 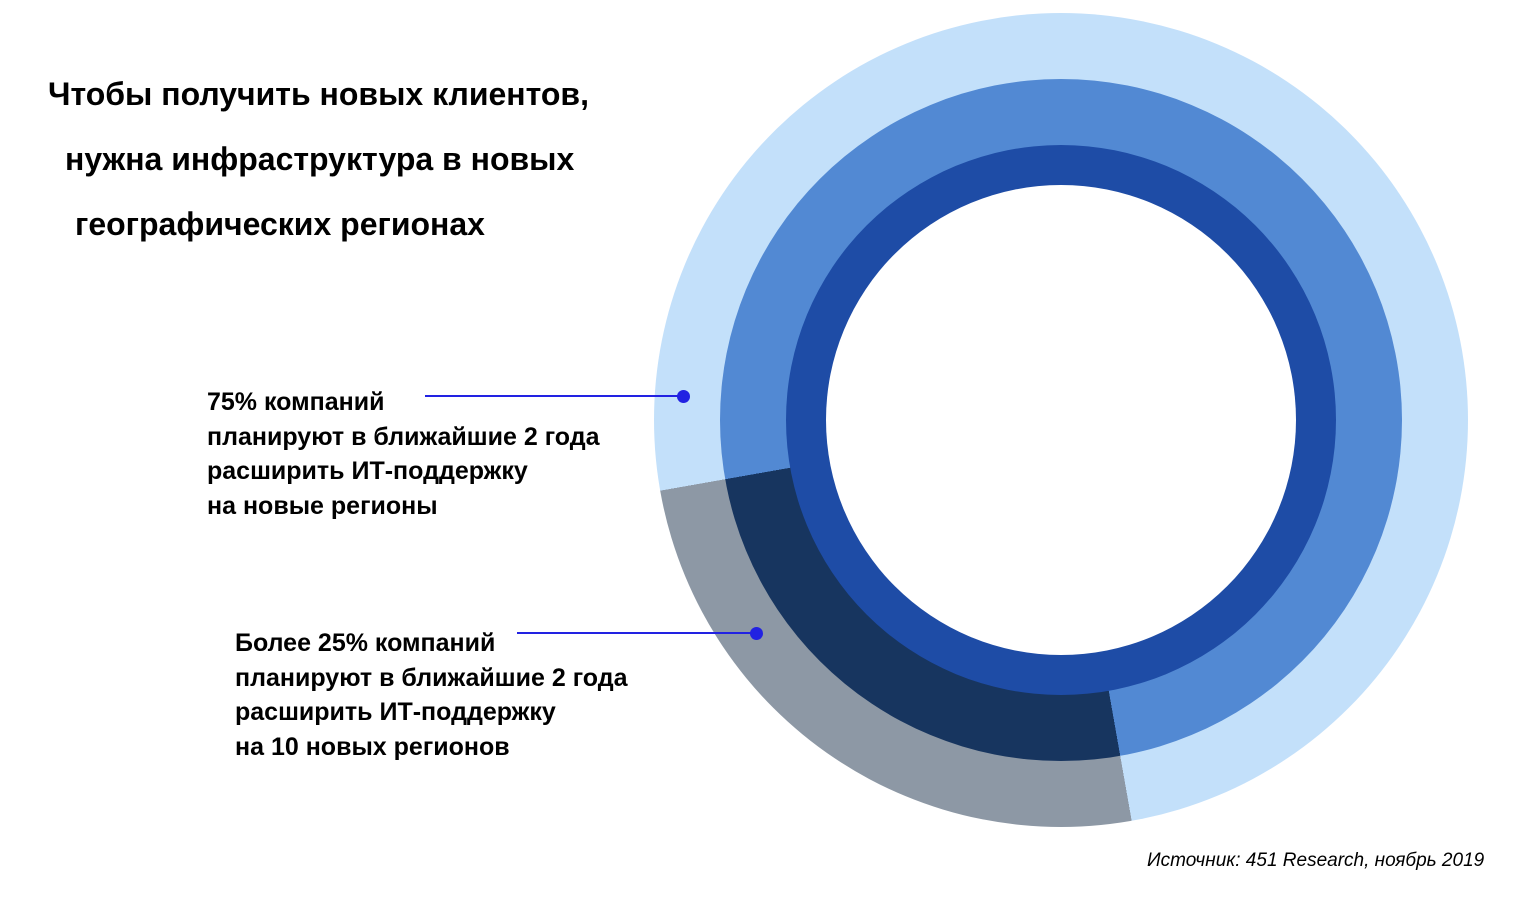 I want to click on title-line-1: Чтобы получить новых клиентов,, so click(x=318, y=94).